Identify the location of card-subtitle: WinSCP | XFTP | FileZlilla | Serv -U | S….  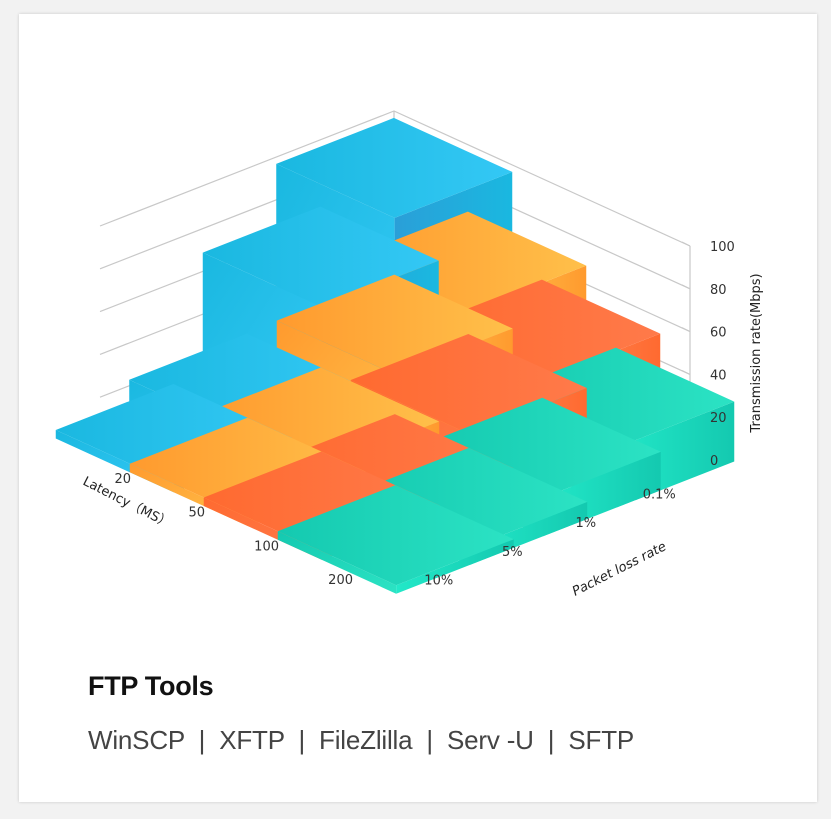
(361, 740).